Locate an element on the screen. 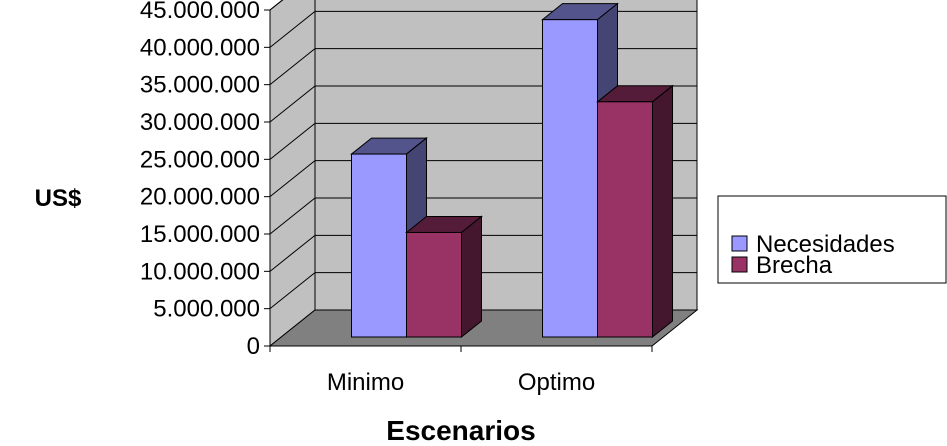 This screenshot has height=446, width=947. y-tick-label: 35.000.000 is located at coordinates (200, 85).